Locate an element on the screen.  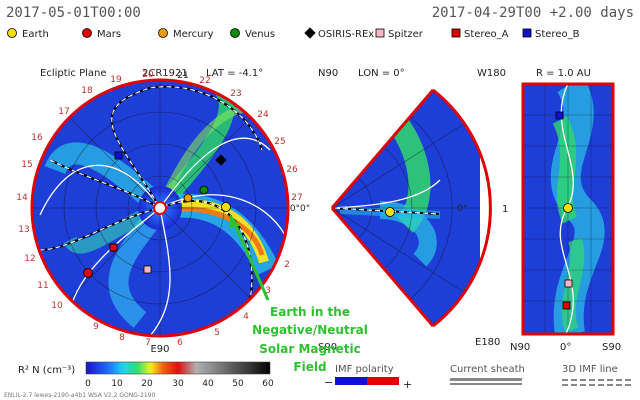
colorbar-gradient is located at coordinates (178, 368).